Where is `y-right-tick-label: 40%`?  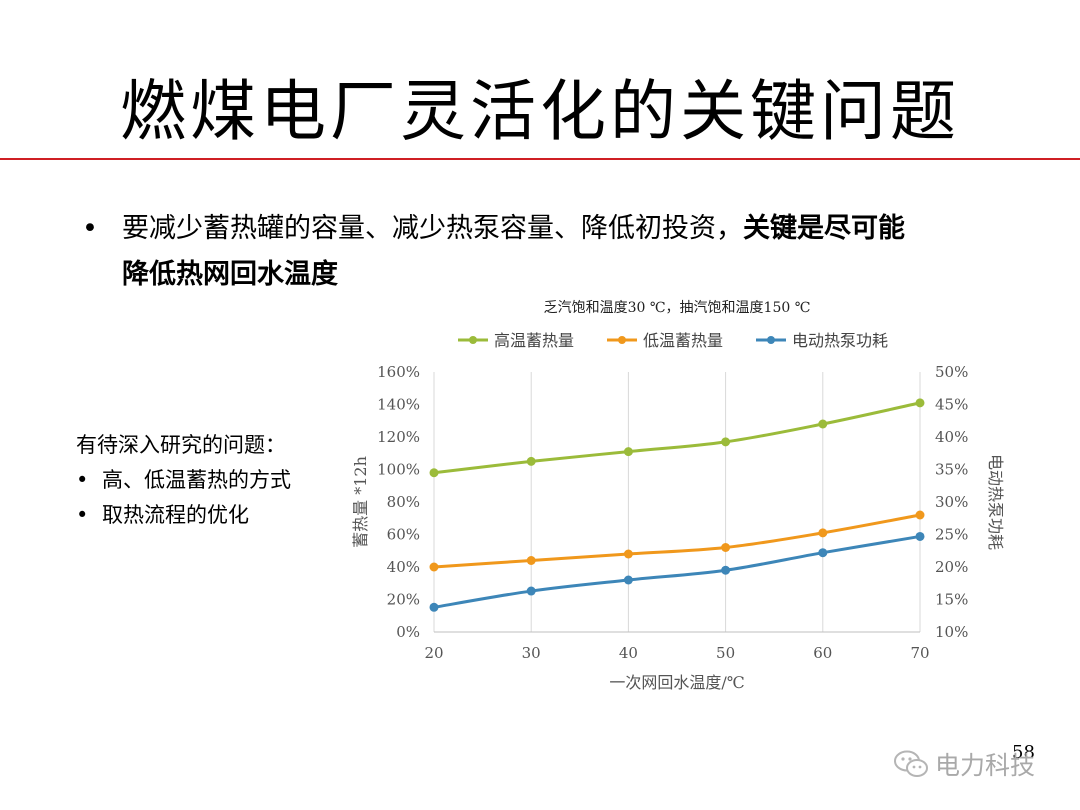 y-right-tick-label: 40% is located at coordinates (951, 437).